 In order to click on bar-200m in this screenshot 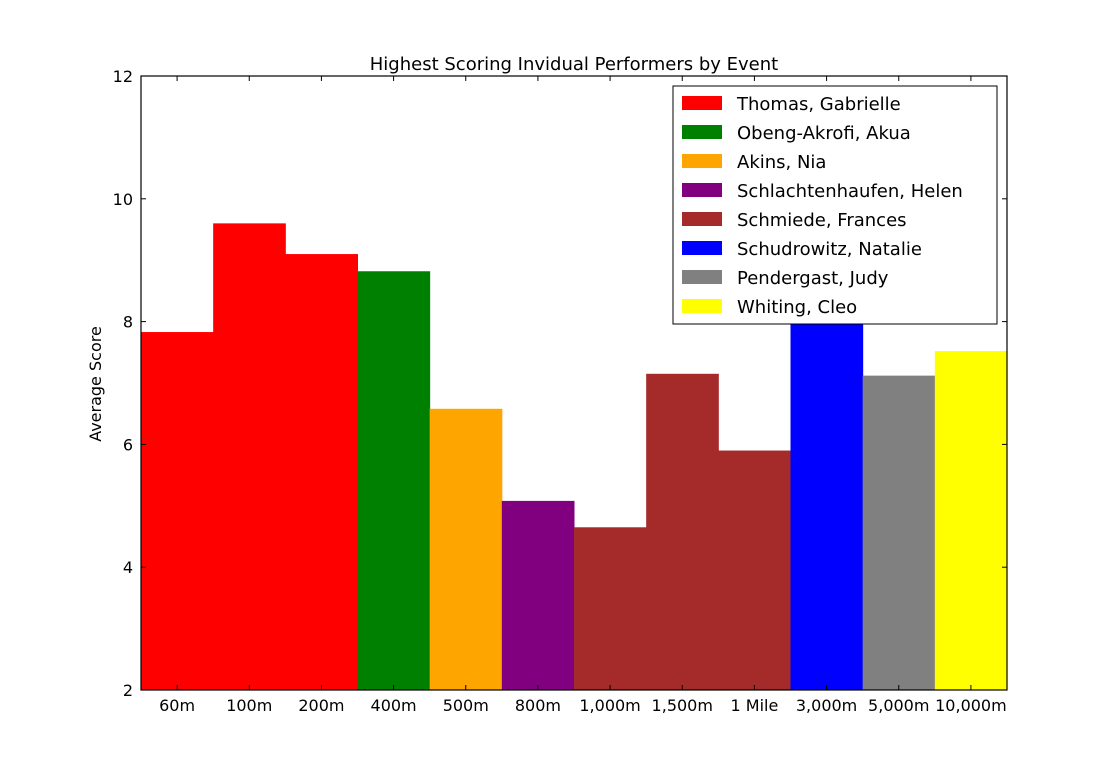, I will do `click(321, 472)`.